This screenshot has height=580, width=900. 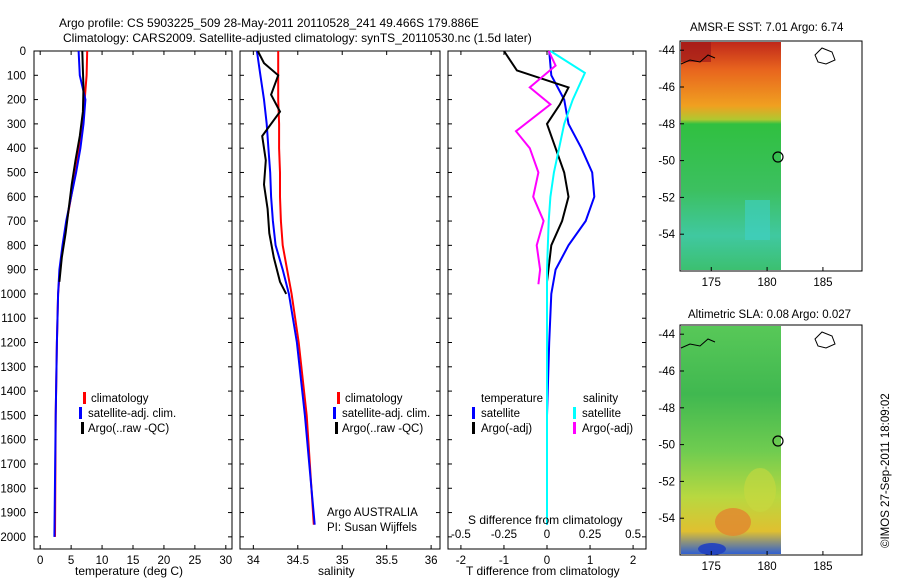 I want to click on x2-tick-label: 0.25, so click(x=590, y=535).